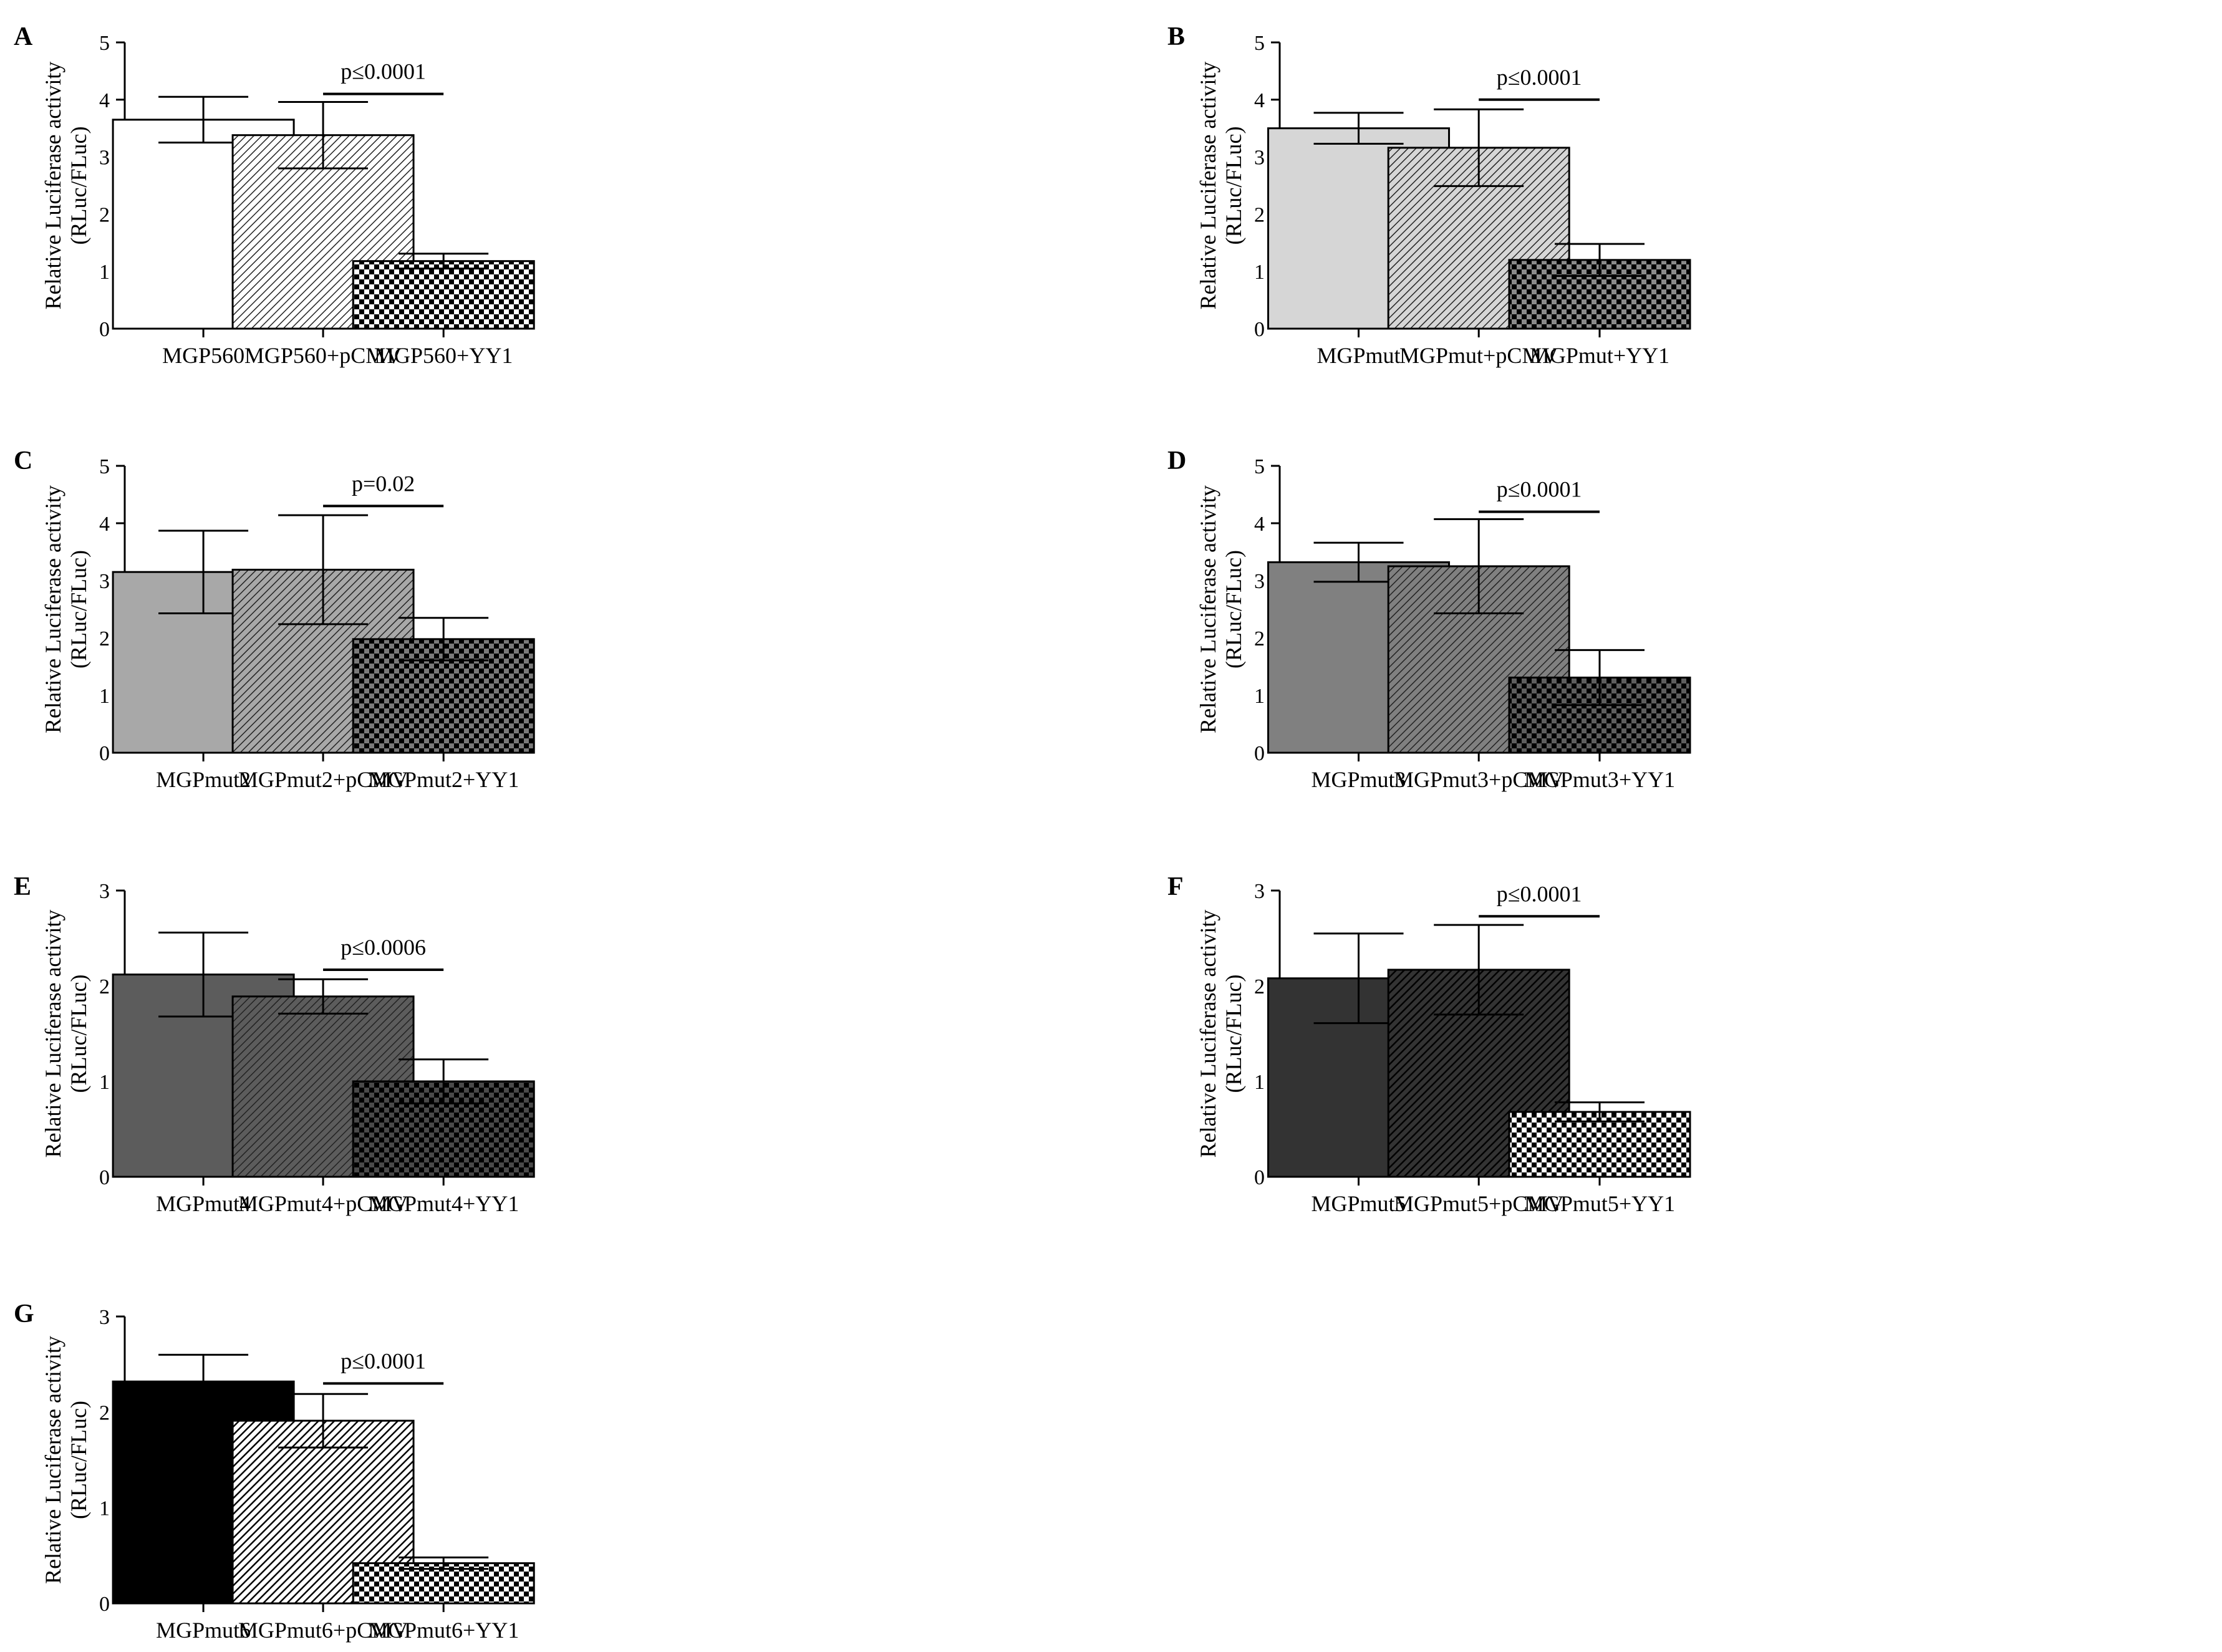 The height and width of the screenshot is (1652, 2222). Describe the element at coordinates (323, 1630) in the screenshot. I see `category-label: MGPmut6+pCMV` at that location.